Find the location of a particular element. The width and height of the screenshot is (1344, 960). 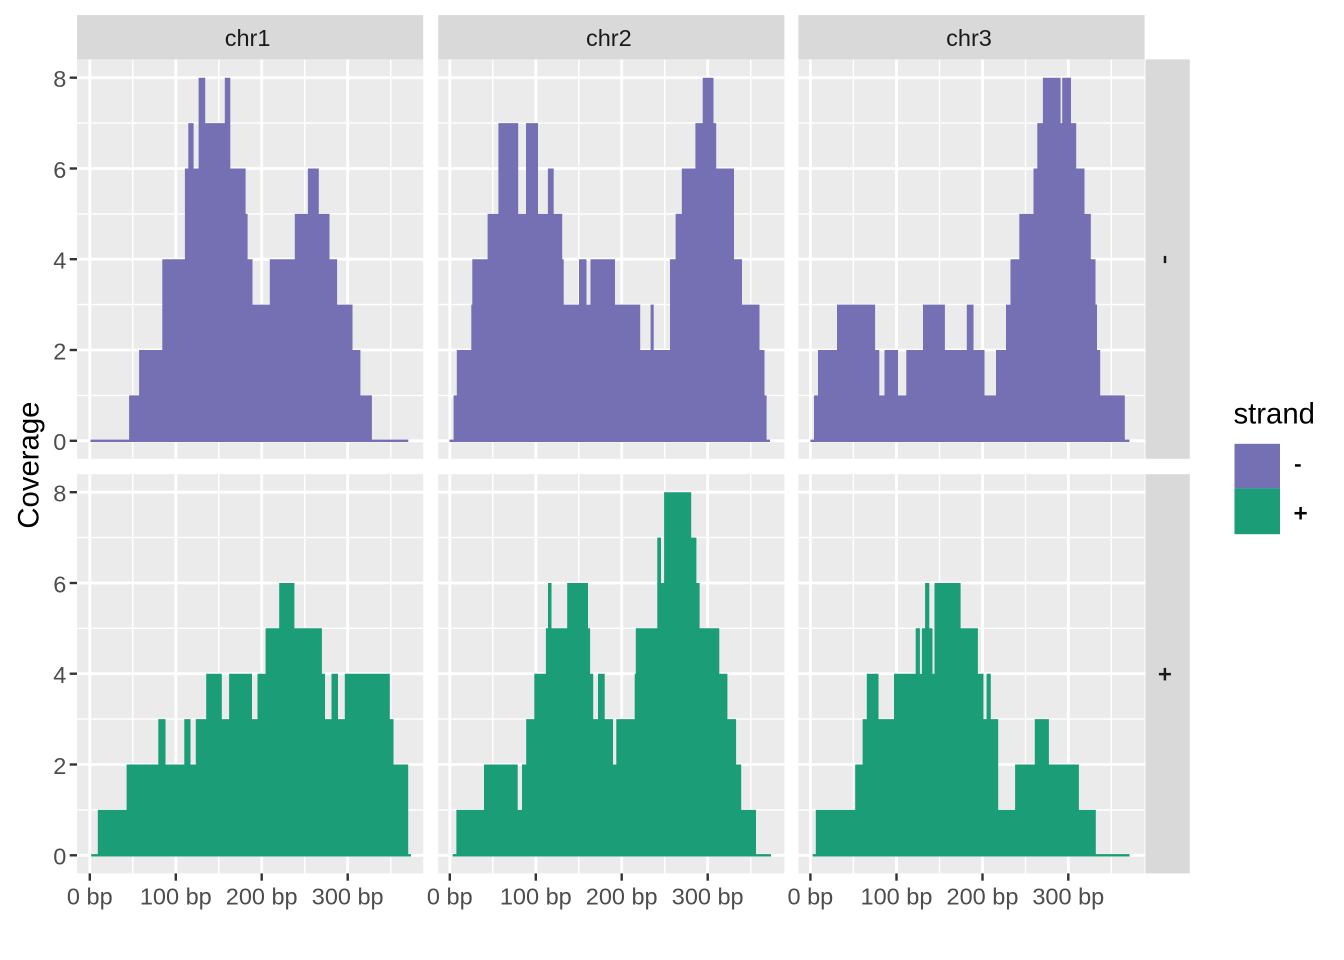

svg-text: Coverage is located at coordinates (29, 465).